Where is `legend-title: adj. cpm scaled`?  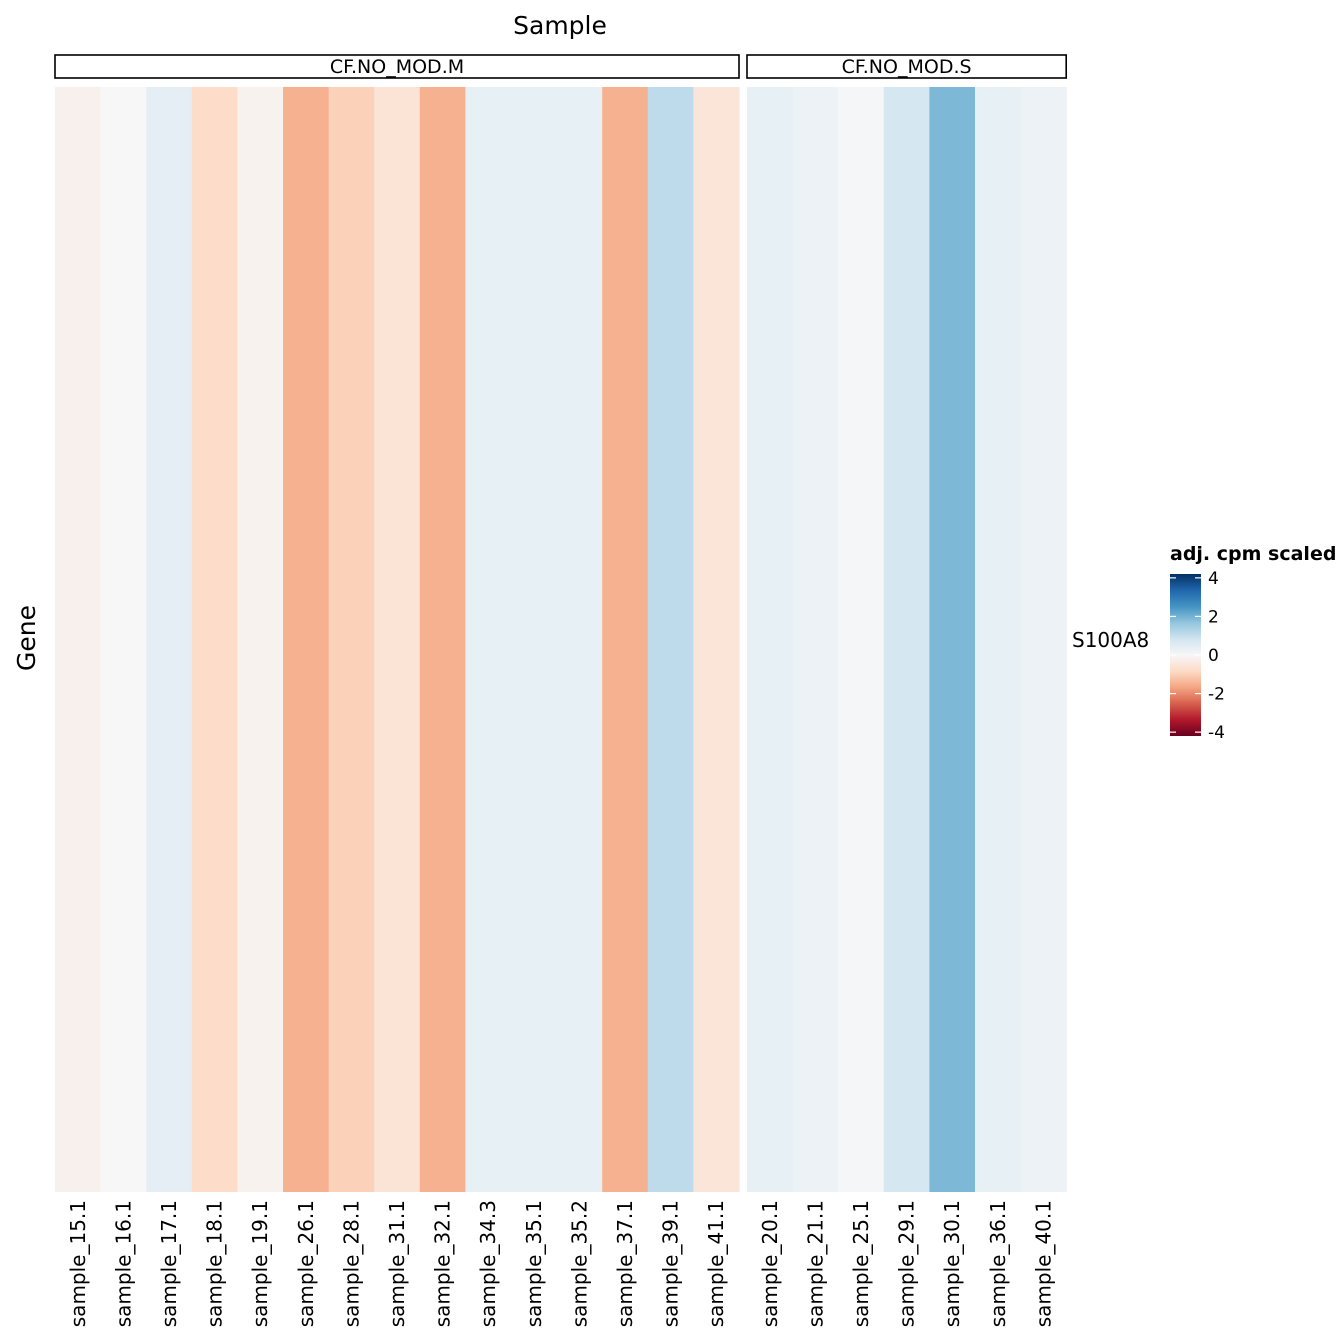 legend-title: adj. cpm scaled is located at coordinates (1253, 554).